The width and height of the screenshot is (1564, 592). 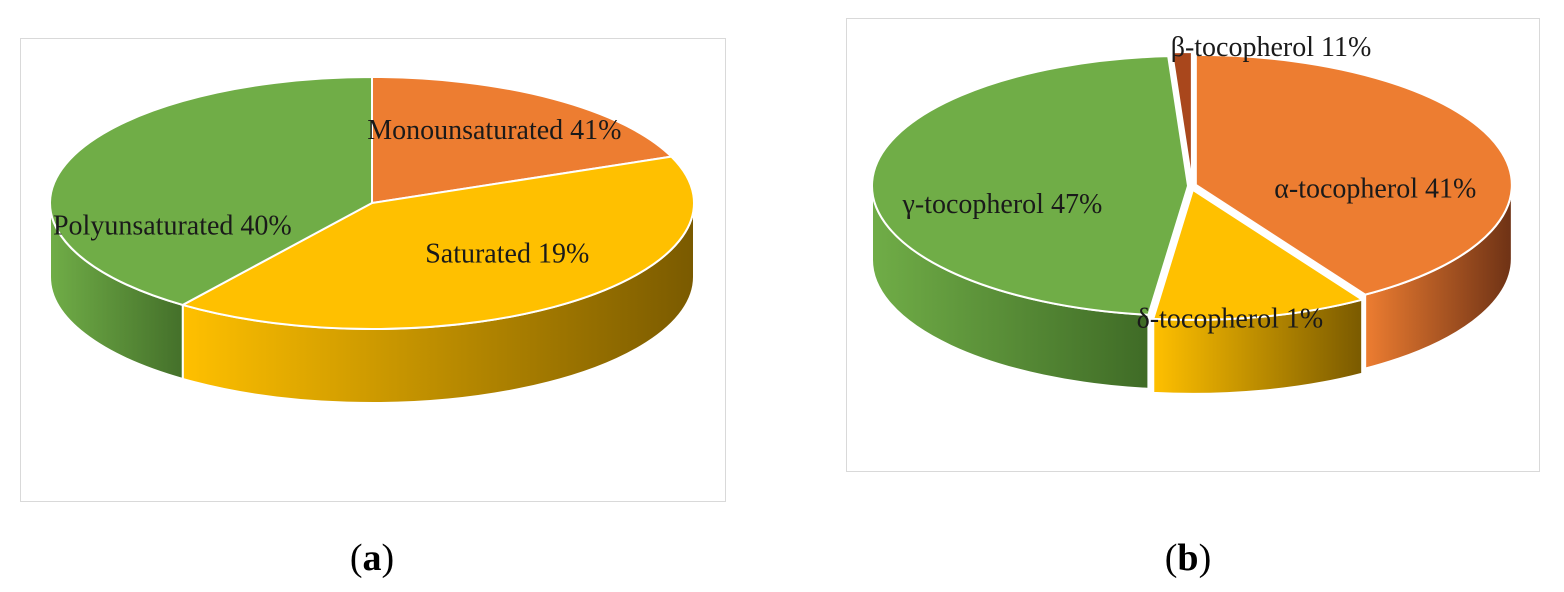 I want to click on panel-caption-b-letter: b, so click(x=1188, y=558).